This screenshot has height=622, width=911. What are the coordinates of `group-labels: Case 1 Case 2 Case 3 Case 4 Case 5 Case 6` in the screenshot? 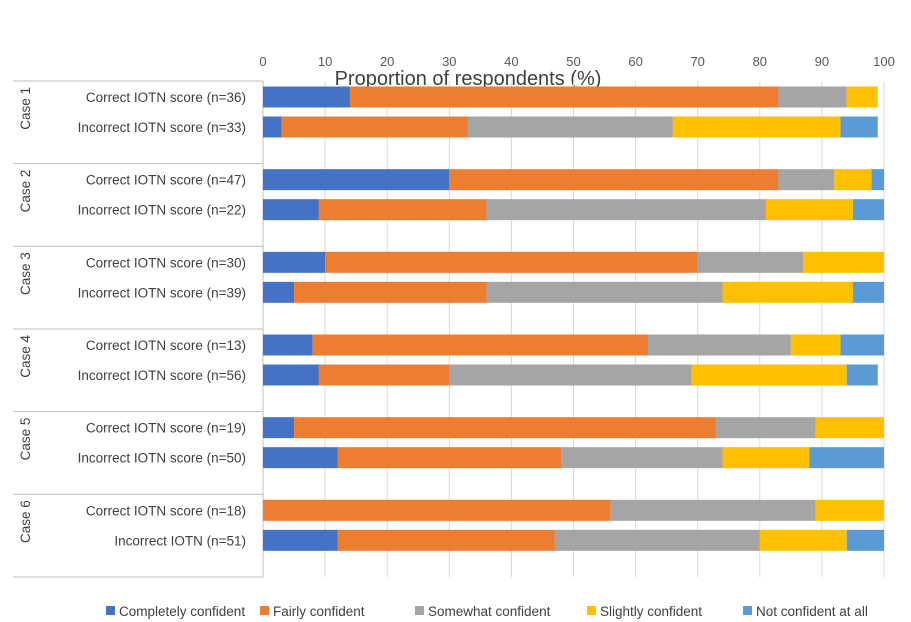 It's located at (25, 315).